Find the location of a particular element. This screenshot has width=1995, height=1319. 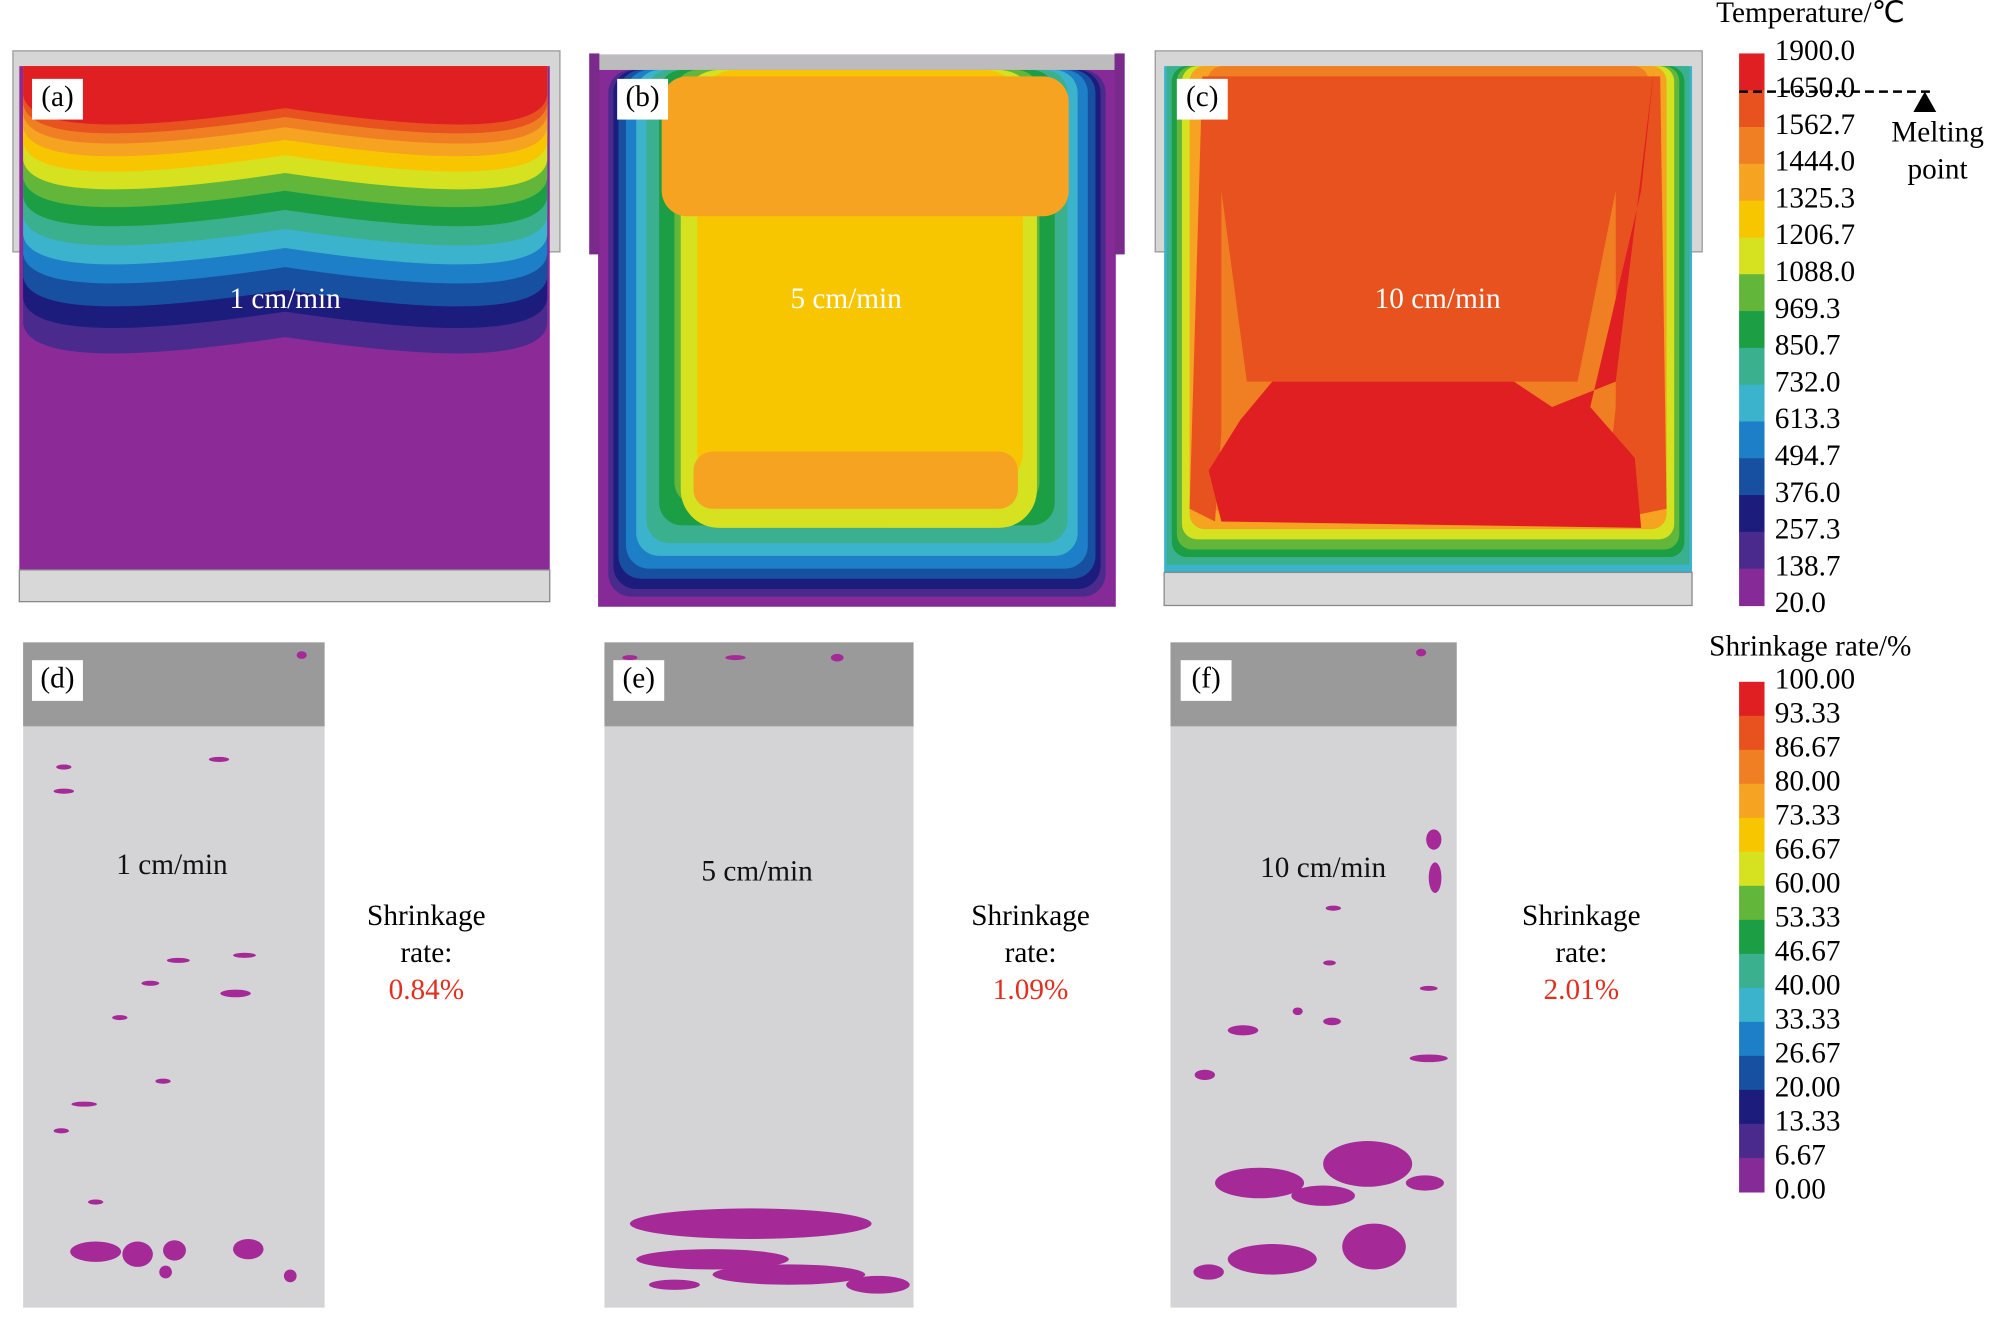

legend-label: 86.67 is located at coordinates (1808, 748).